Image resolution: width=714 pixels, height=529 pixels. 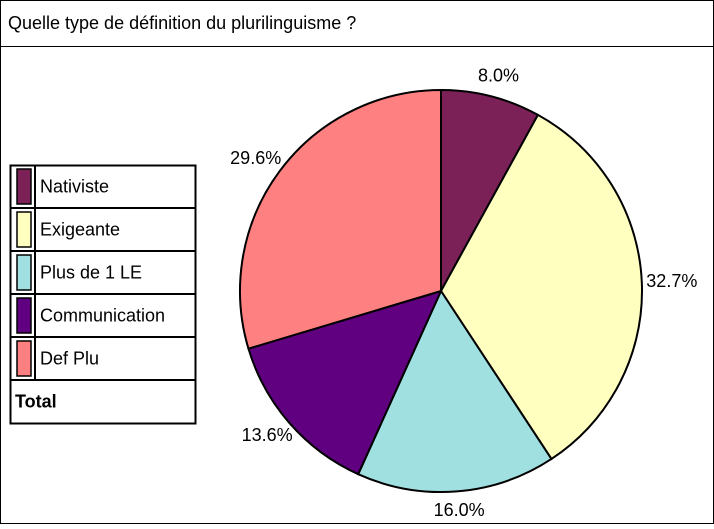 I want to click on data-label: 13.6%, so click(x=267, y=435).